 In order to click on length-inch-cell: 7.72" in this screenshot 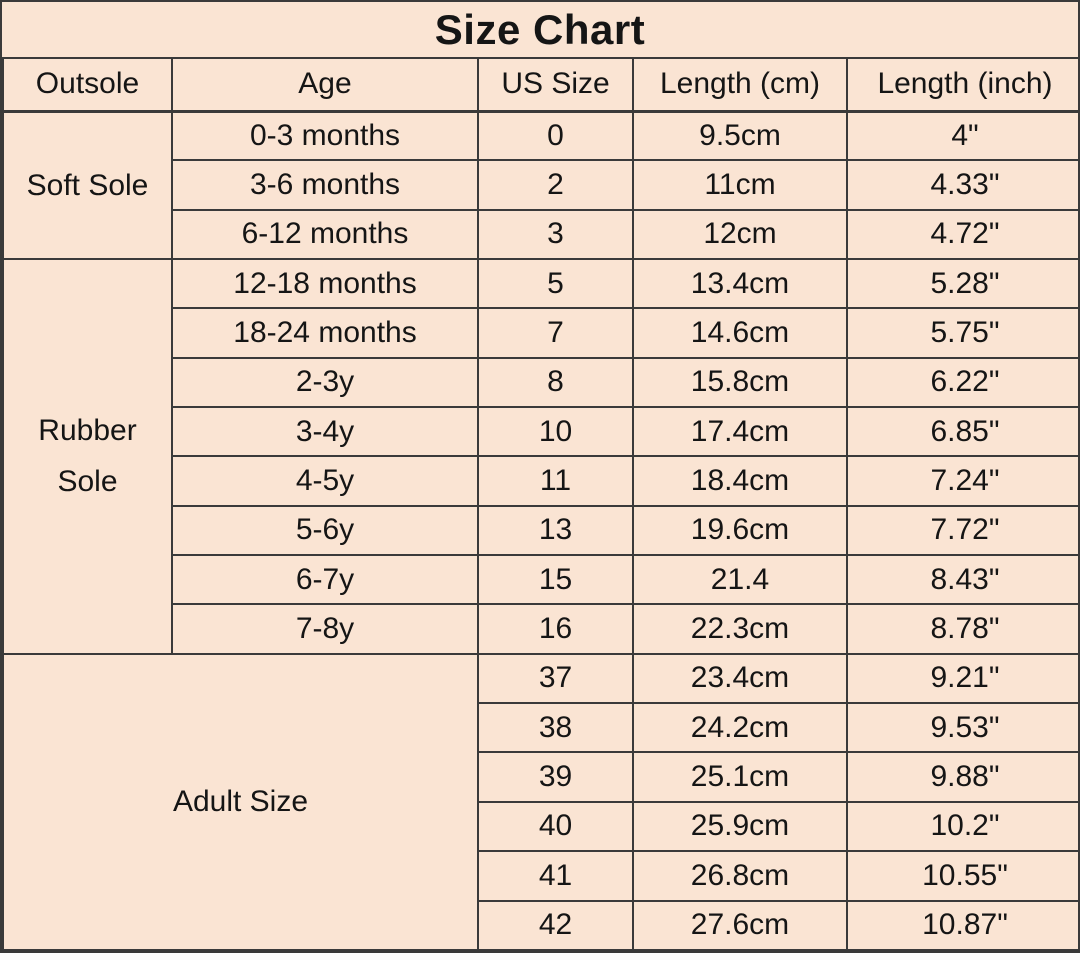, I will do `click(963, 530)`.